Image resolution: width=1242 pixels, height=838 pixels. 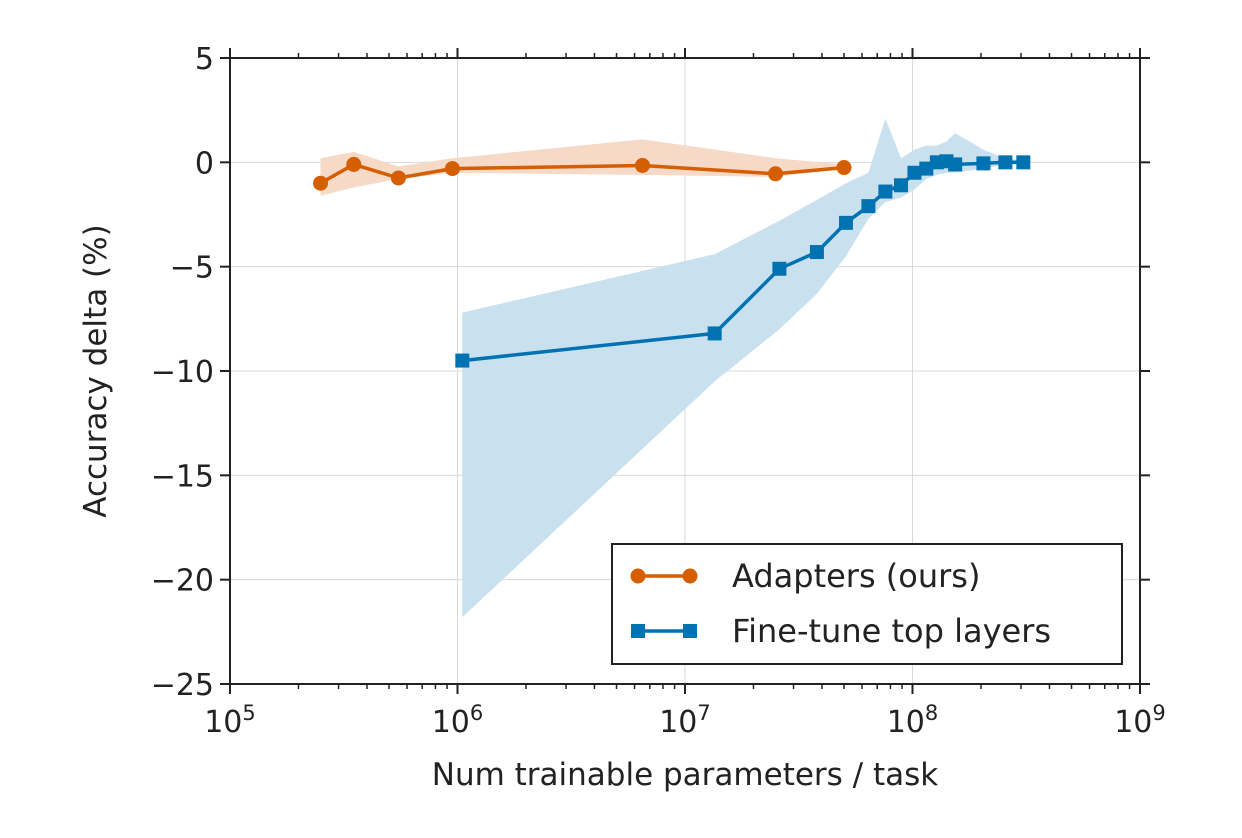 I want to click on x-tick-label: 10⁶, so click(x=458, y=720).